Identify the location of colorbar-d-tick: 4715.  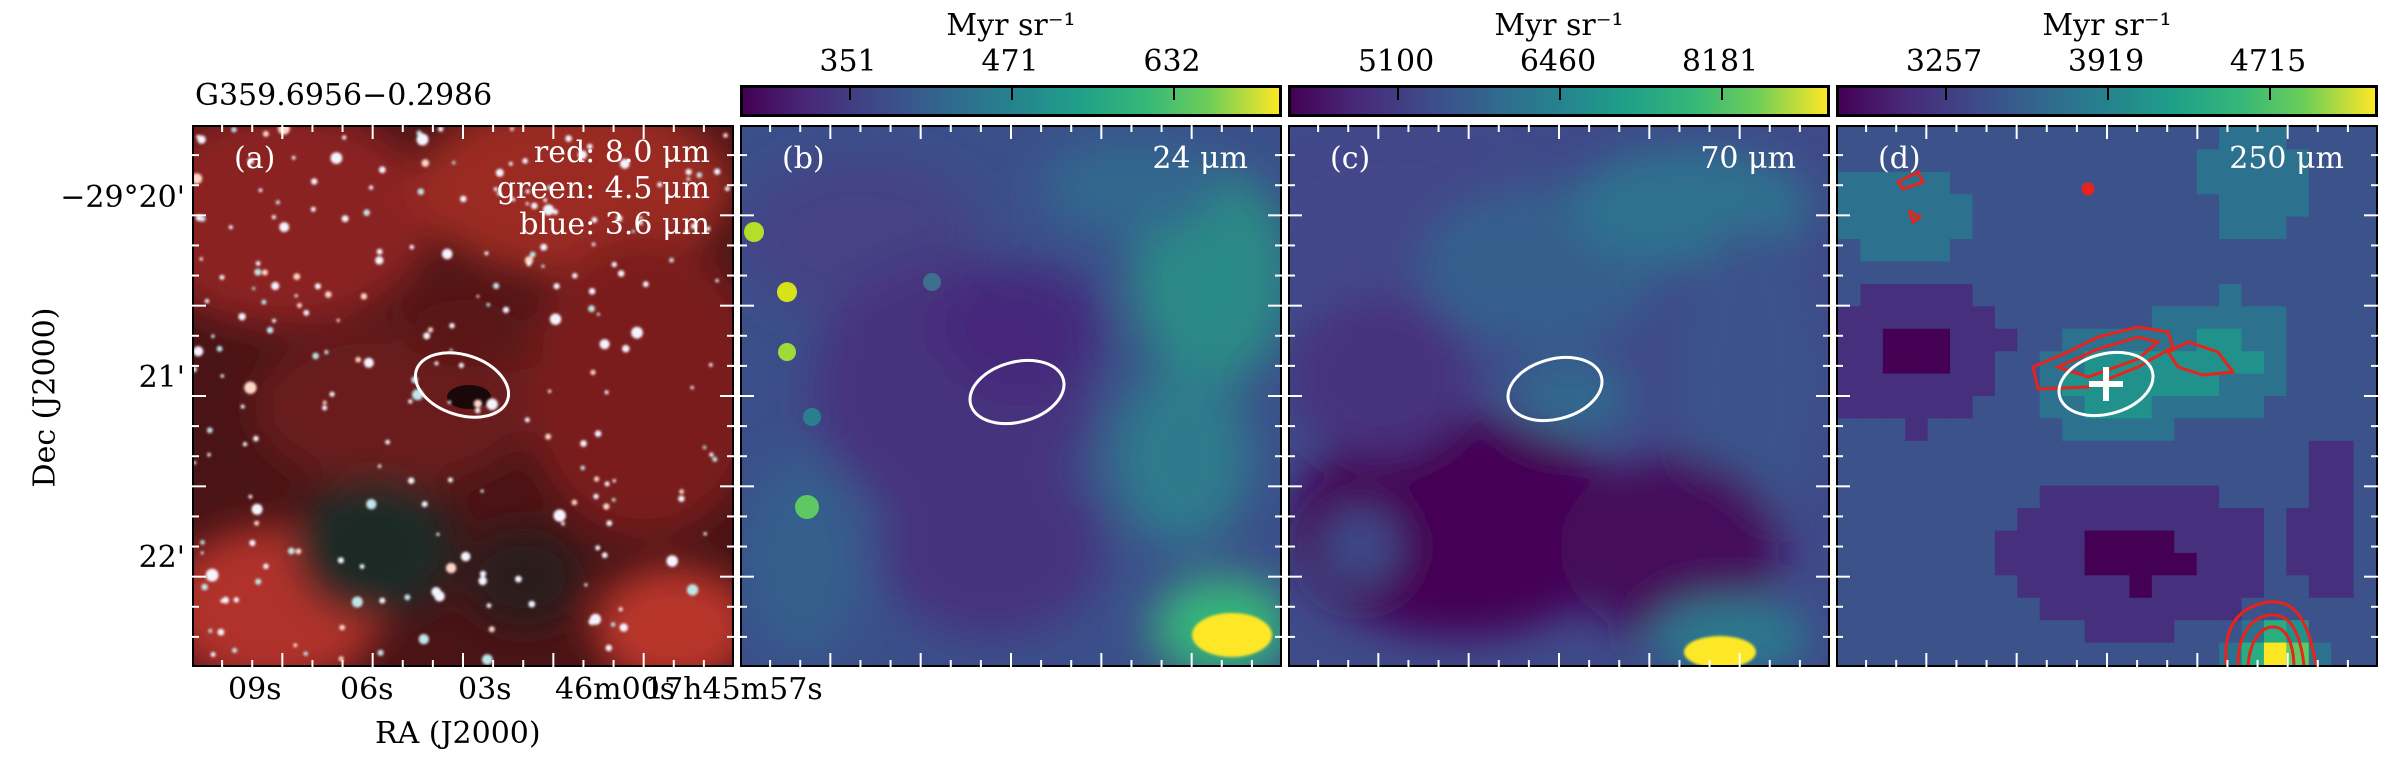
(2268, 61).